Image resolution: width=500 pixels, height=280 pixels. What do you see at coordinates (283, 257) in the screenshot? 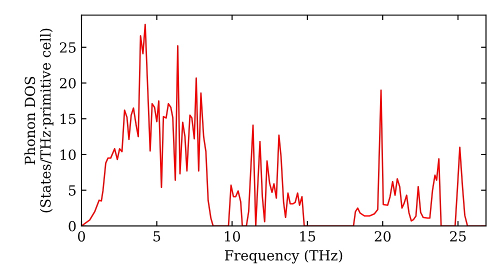
I see `x-axis-title: Frequency (THz)` at bounding box center [283, 257].